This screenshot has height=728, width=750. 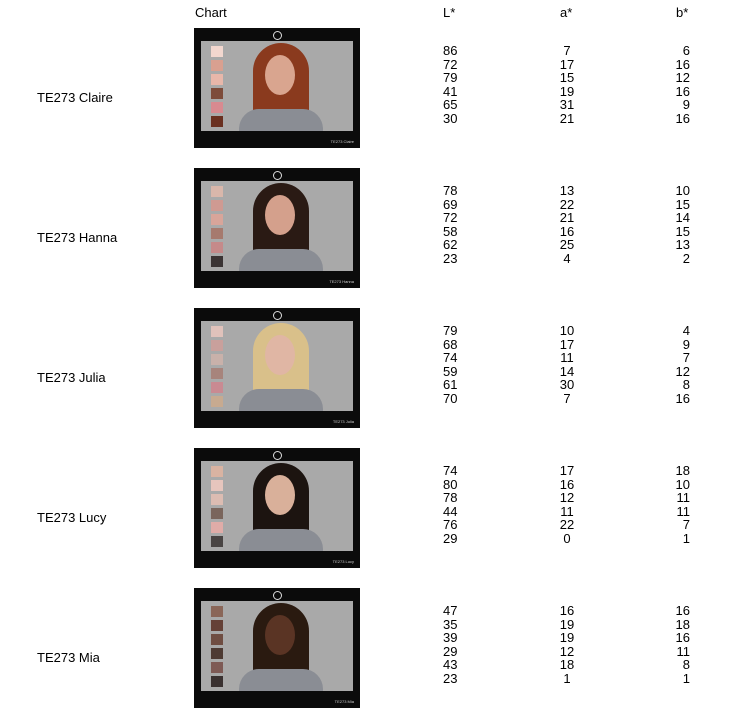 What do you see at coordinates (450, 204) in the screenshot?
I see `L-value: 69` at bounding box center [450, 204].